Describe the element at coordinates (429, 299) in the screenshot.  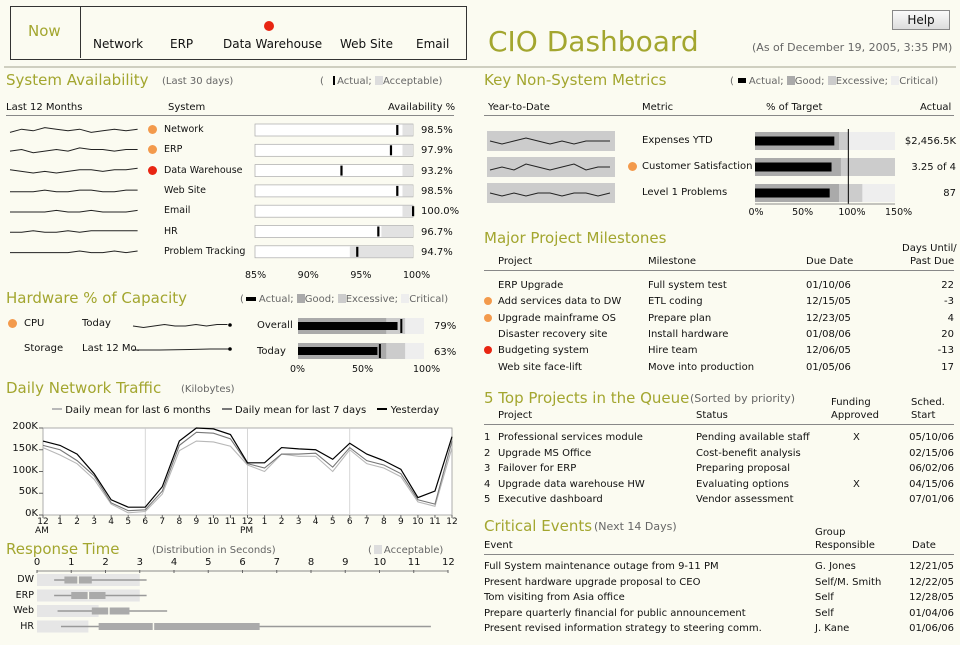
I see `hw-legend-critical: Critical)` at that location.